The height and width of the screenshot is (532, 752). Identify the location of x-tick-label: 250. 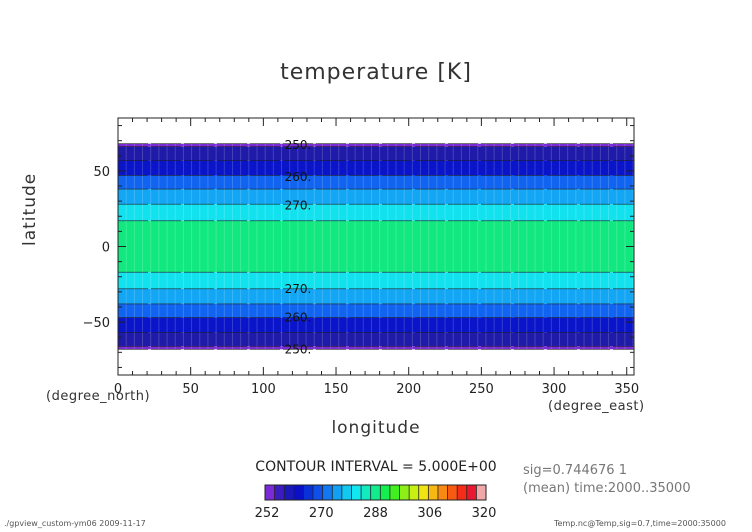
(481, 389).